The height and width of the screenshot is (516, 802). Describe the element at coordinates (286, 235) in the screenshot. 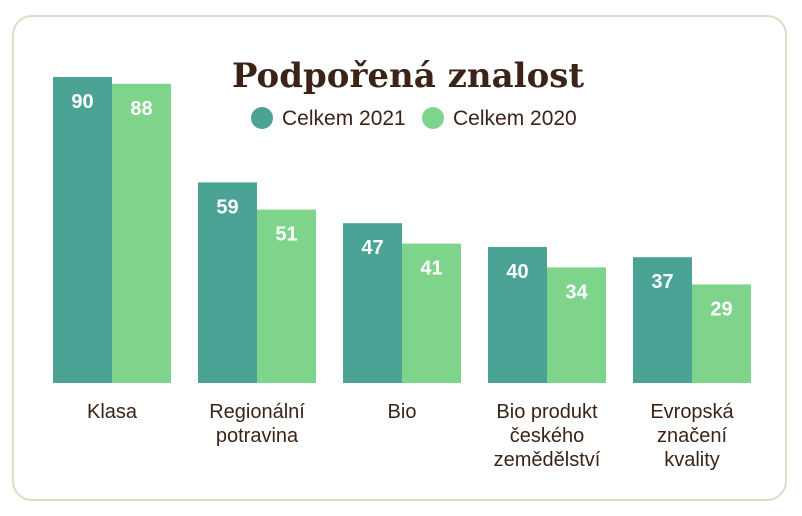

I see `data-label-2-series-2: 51` at that location.